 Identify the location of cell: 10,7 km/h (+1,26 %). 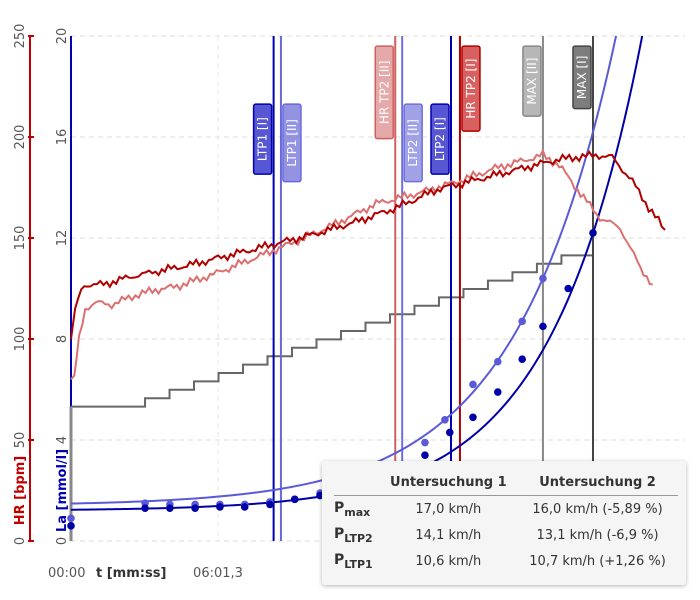
(597, 561).